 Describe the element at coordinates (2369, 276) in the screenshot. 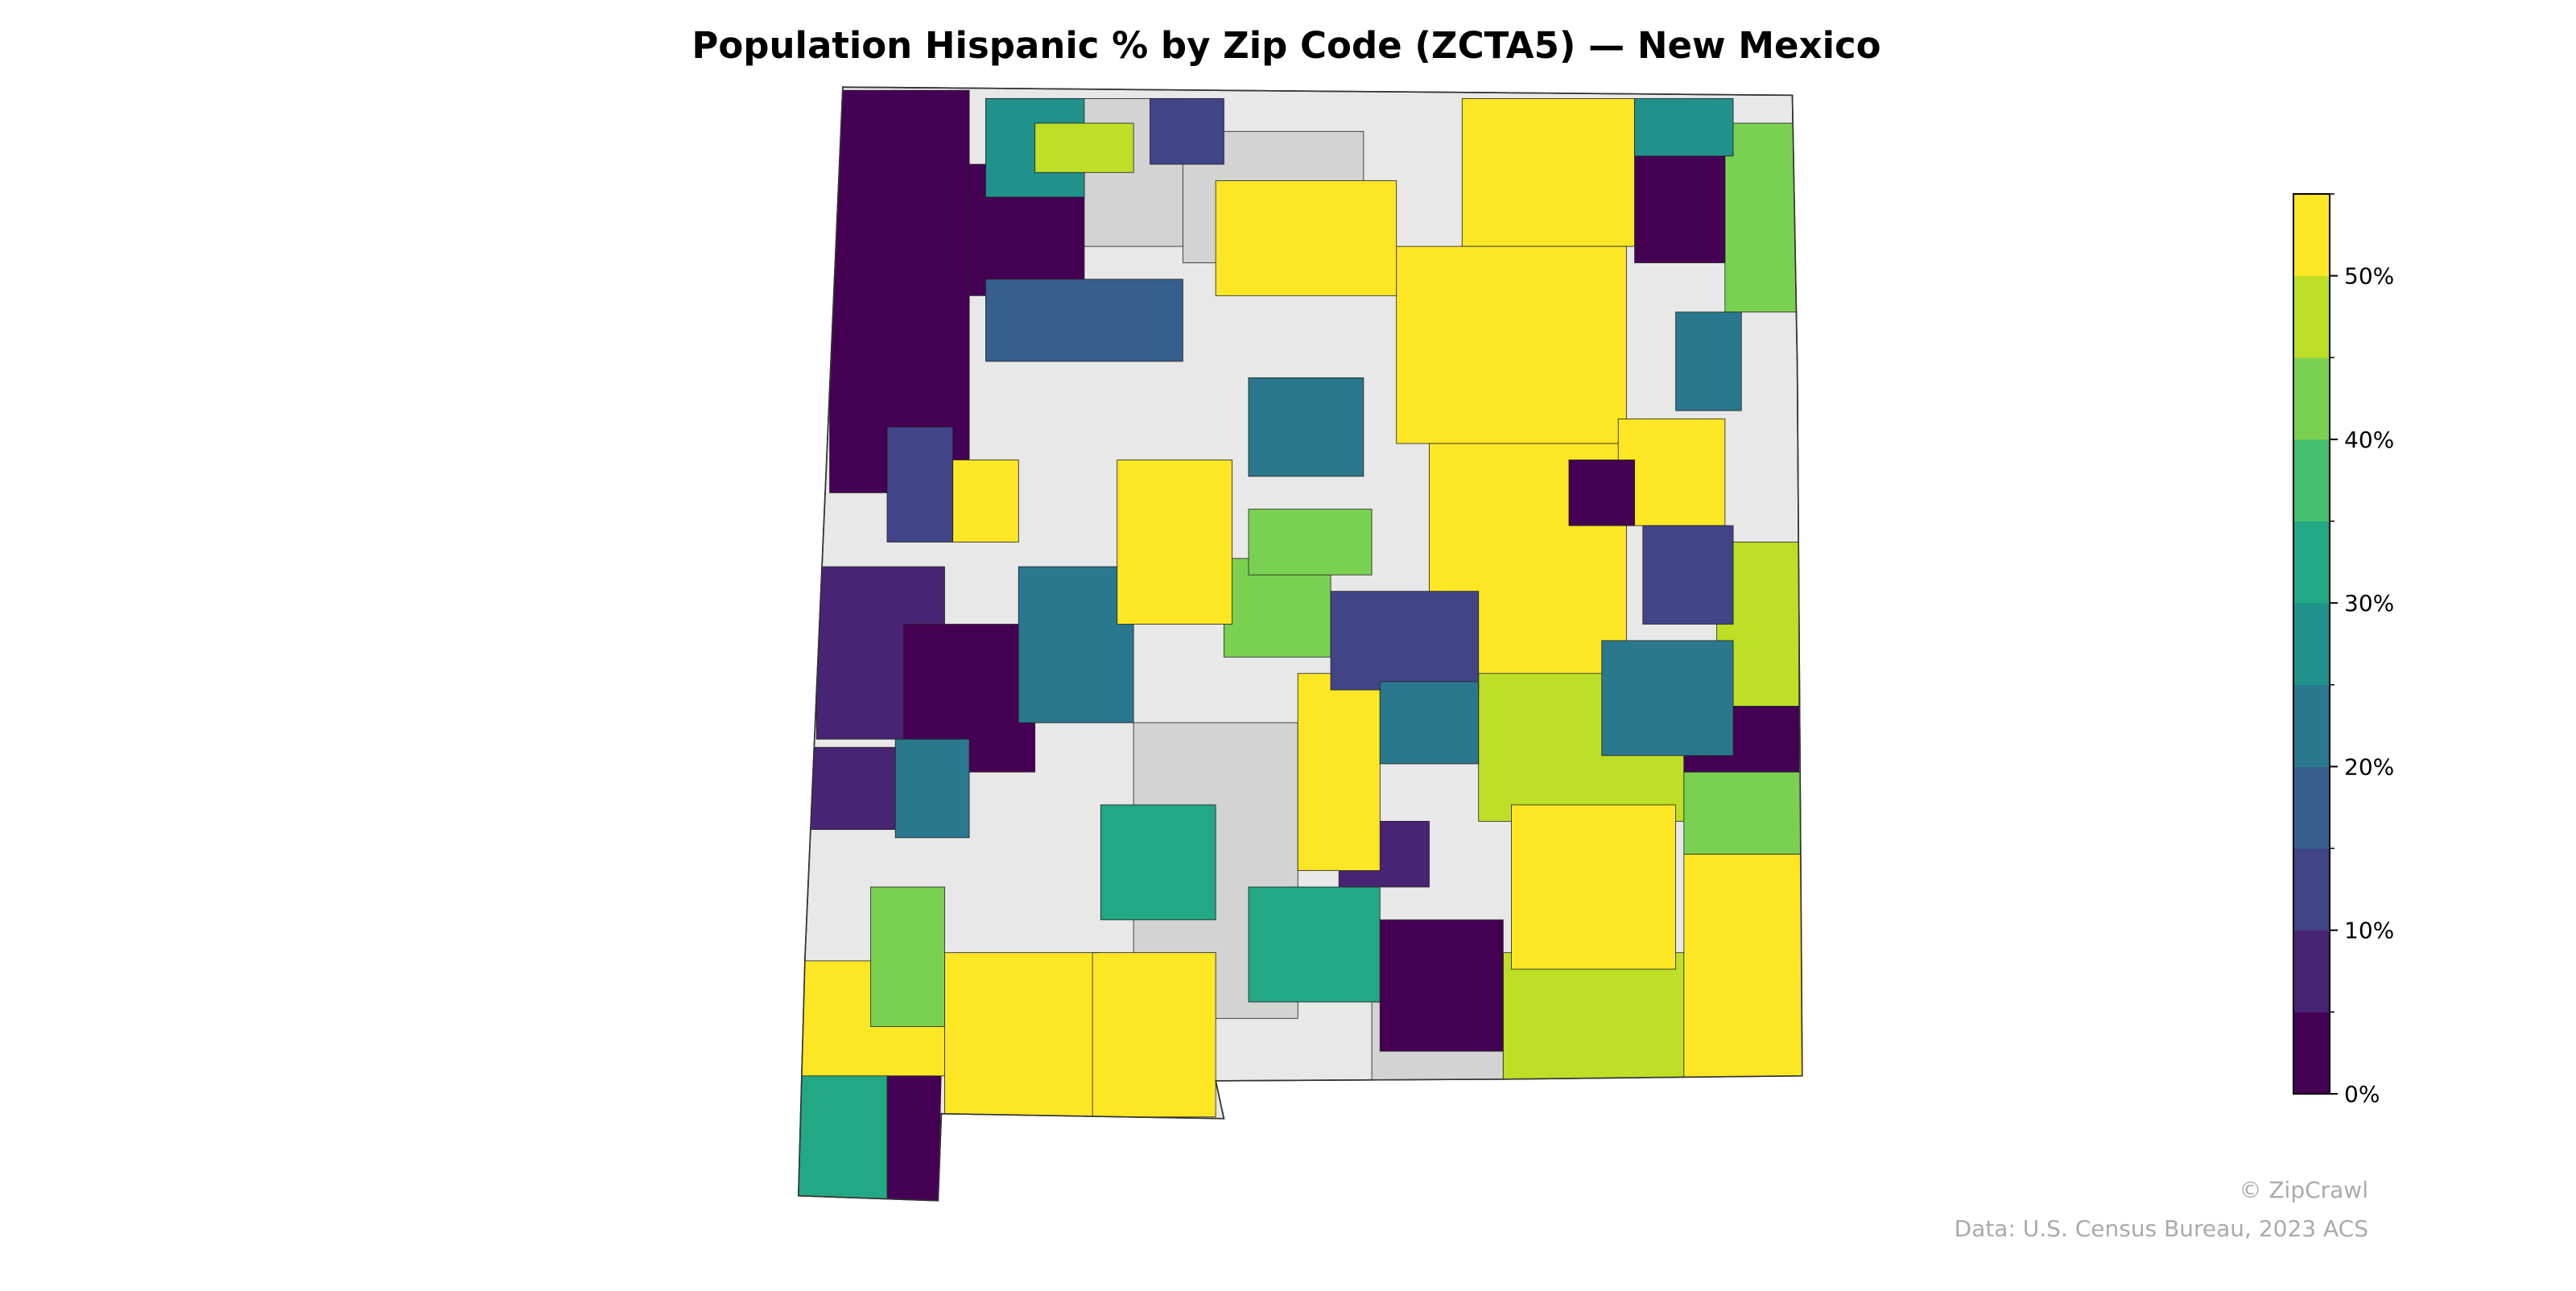

I see `colorbar-tick-label: 50%` at that location.